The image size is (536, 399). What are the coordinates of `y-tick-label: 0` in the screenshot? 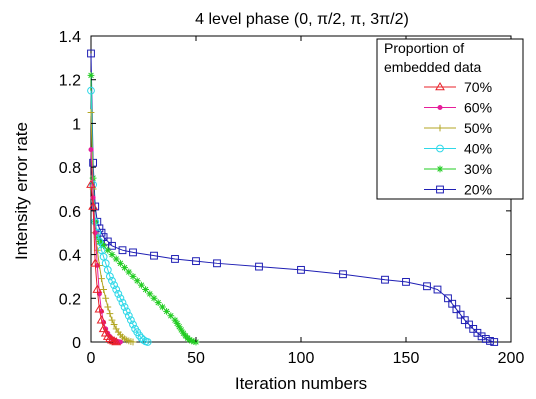 It's located at (76, 343).